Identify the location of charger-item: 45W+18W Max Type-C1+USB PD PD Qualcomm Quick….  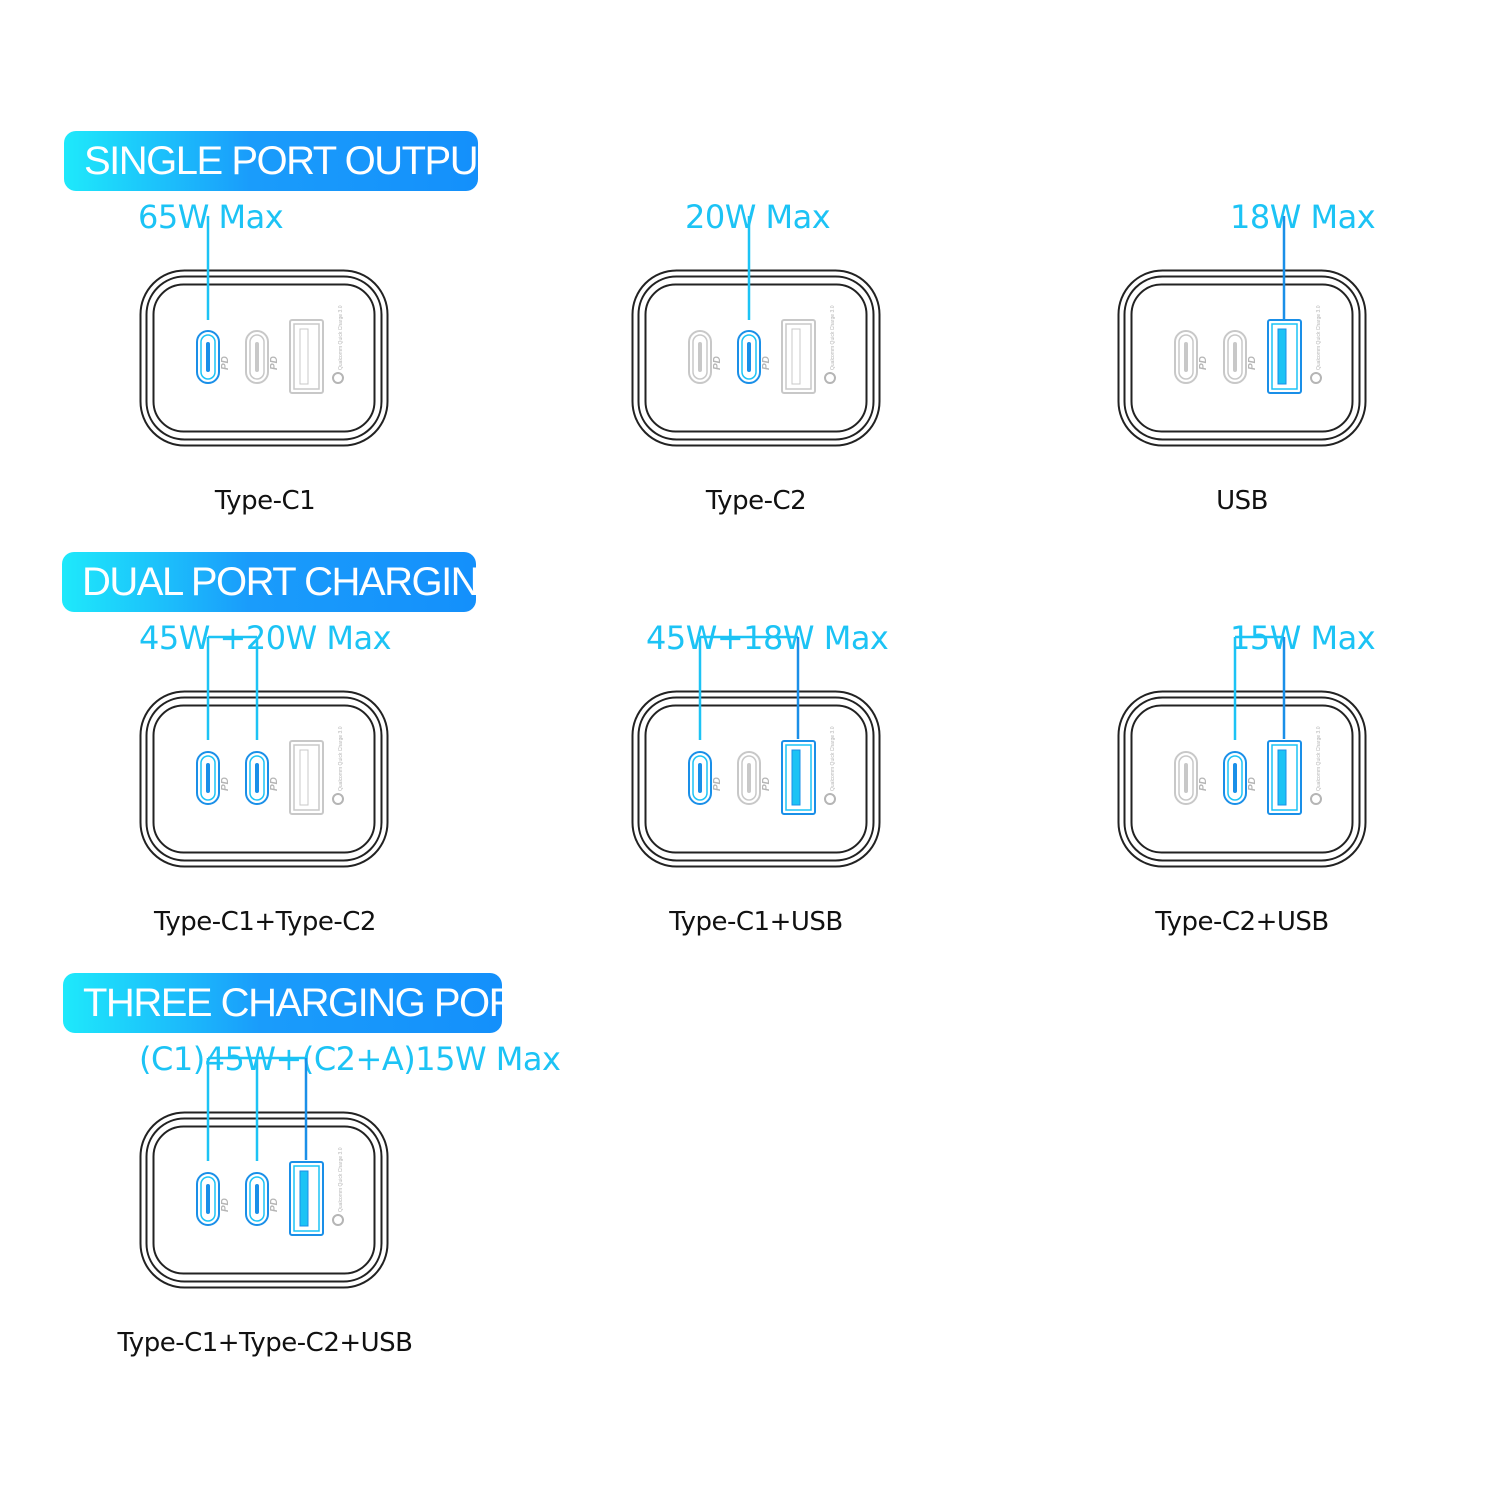
(831, 779).